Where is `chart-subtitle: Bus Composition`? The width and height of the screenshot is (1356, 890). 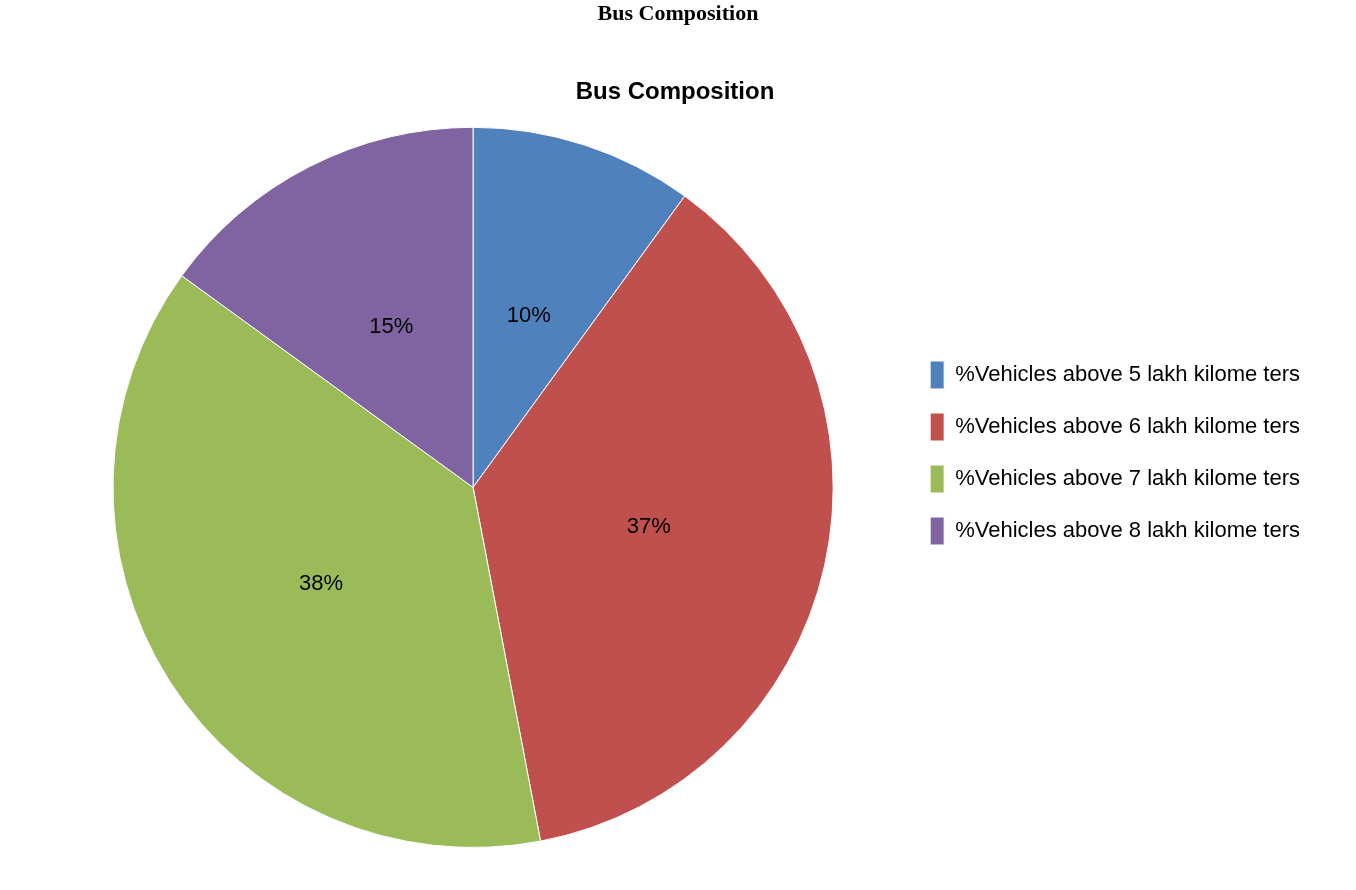
chart-subtitle: Bus Composition is located at coordinates (675, 91).